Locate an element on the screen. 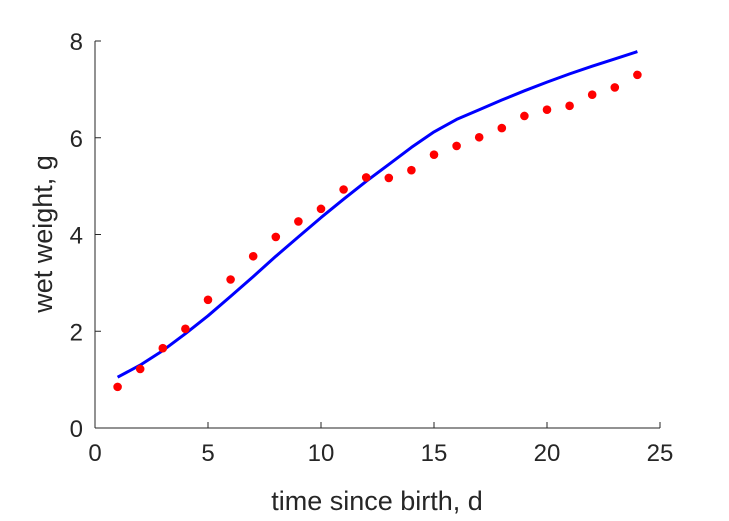 Image resolution: width=729 pixels, height=521 pixels. y-tick-label: 8 is located at coordinates (76, 42).